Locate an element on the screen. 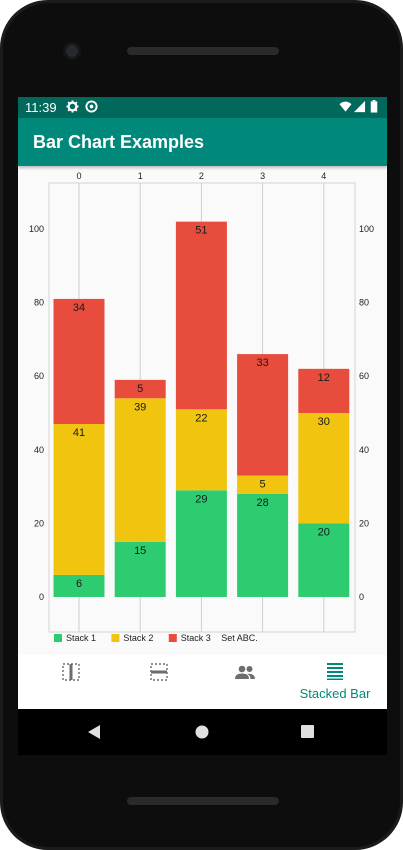 The height and width of the screenshot is (850, 403). overview-square-icon is located at coordinates (307, 731).